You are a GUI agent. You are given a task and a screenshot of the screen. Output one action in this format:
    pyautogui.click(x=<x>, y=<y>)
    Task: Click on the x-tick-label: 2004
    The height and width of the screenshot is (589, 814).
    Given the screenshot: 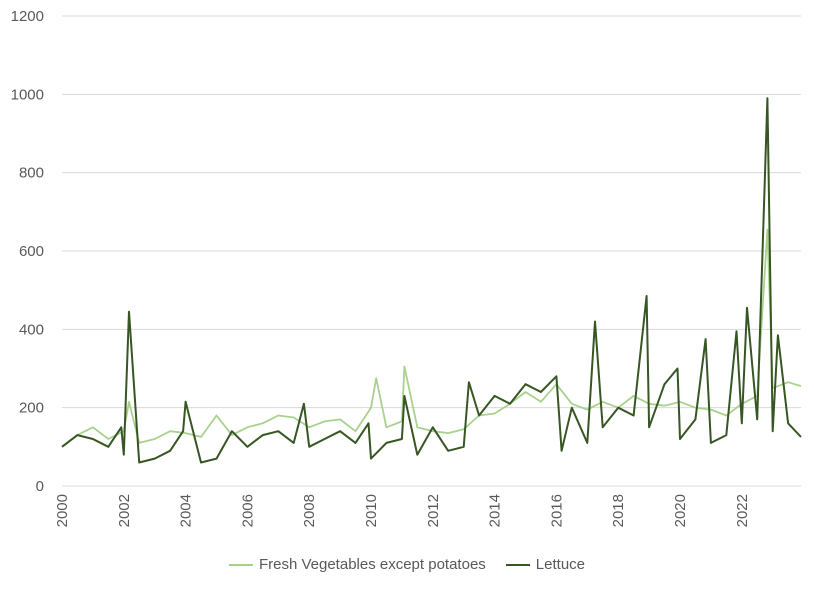 What is the action you would take?
    pyautogui.click(x=186, y=510)
    